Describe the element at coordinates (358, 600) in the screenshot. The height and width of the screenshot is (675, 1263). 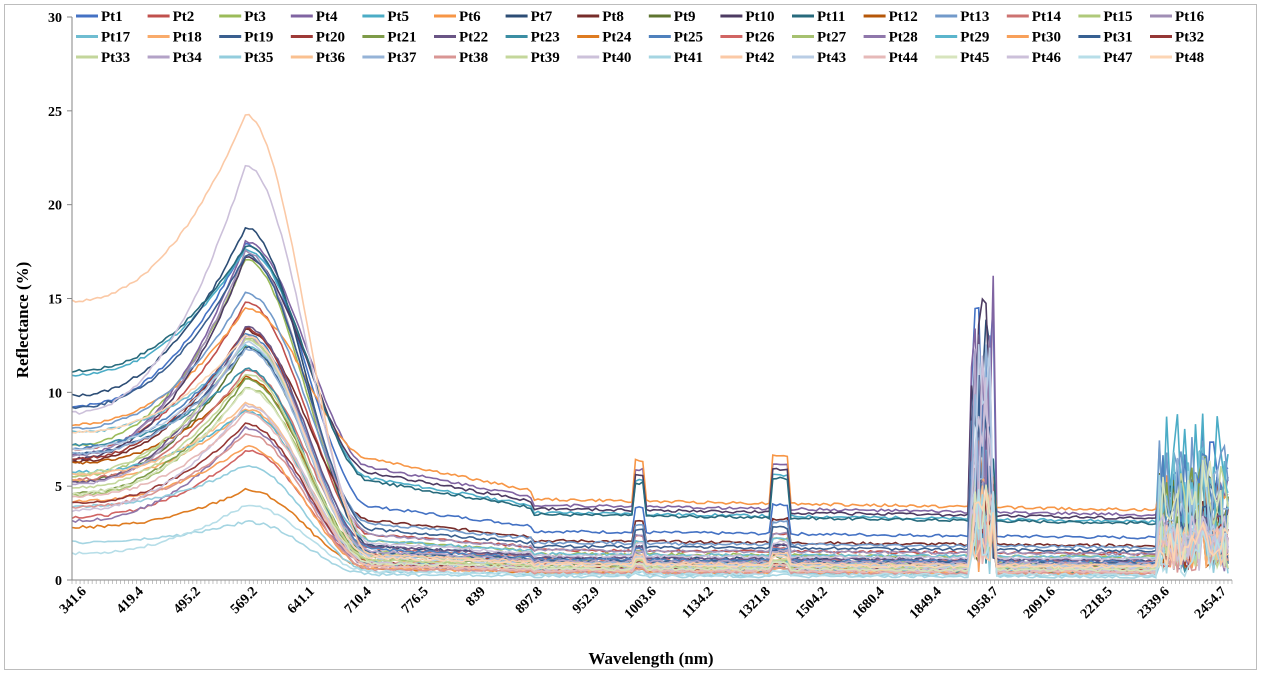
I see `x-tick-label: 710.4` at that location.